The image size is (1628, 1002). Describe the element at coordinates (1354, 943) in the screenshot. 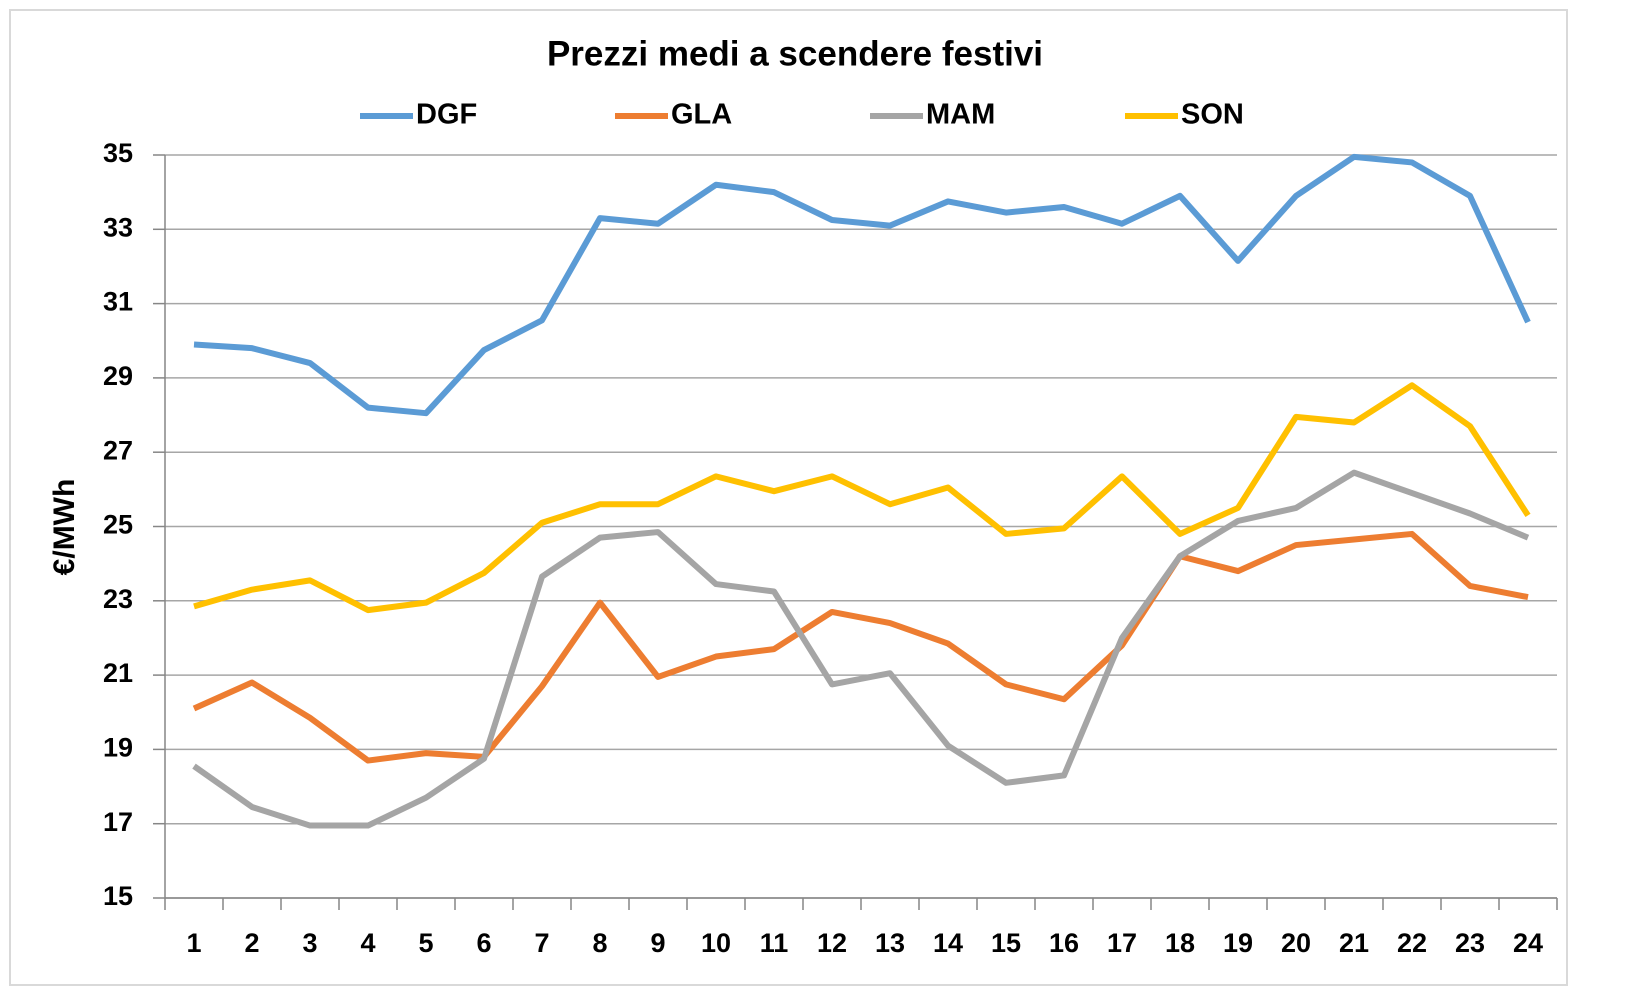

I see `x-tick-label: 21` at that location.